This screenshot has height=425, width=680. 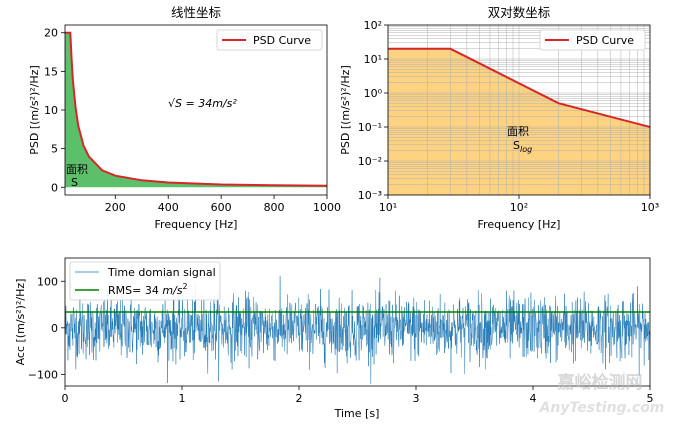 I want to click on y-tick-label: 10⁻³, so click(x=370, y=195).